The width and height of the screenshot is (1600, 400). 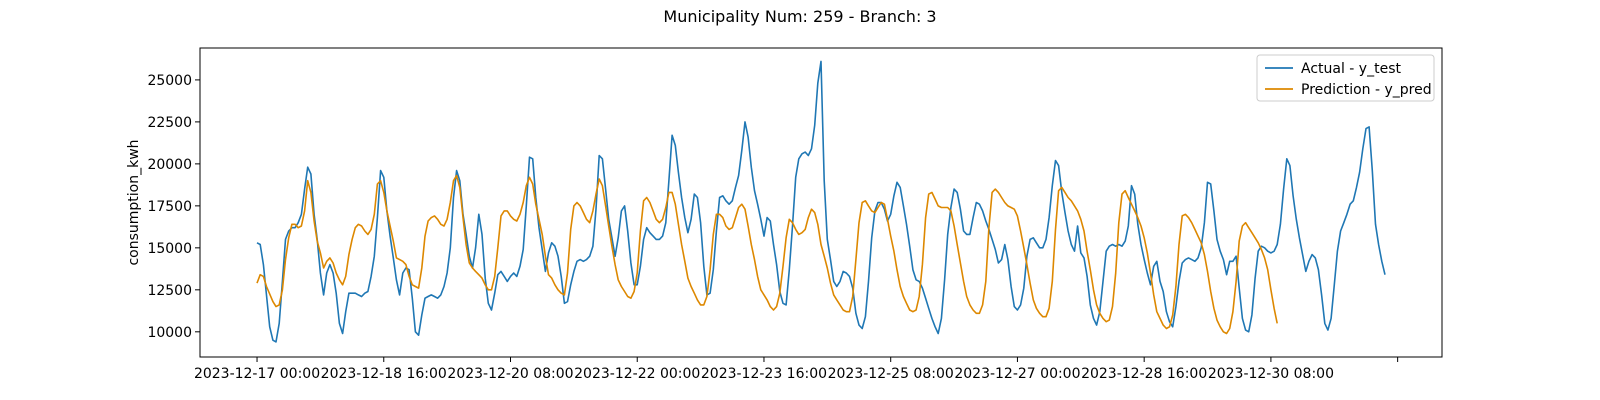 I want to click on legend-box, so click(x=1345, y=78).